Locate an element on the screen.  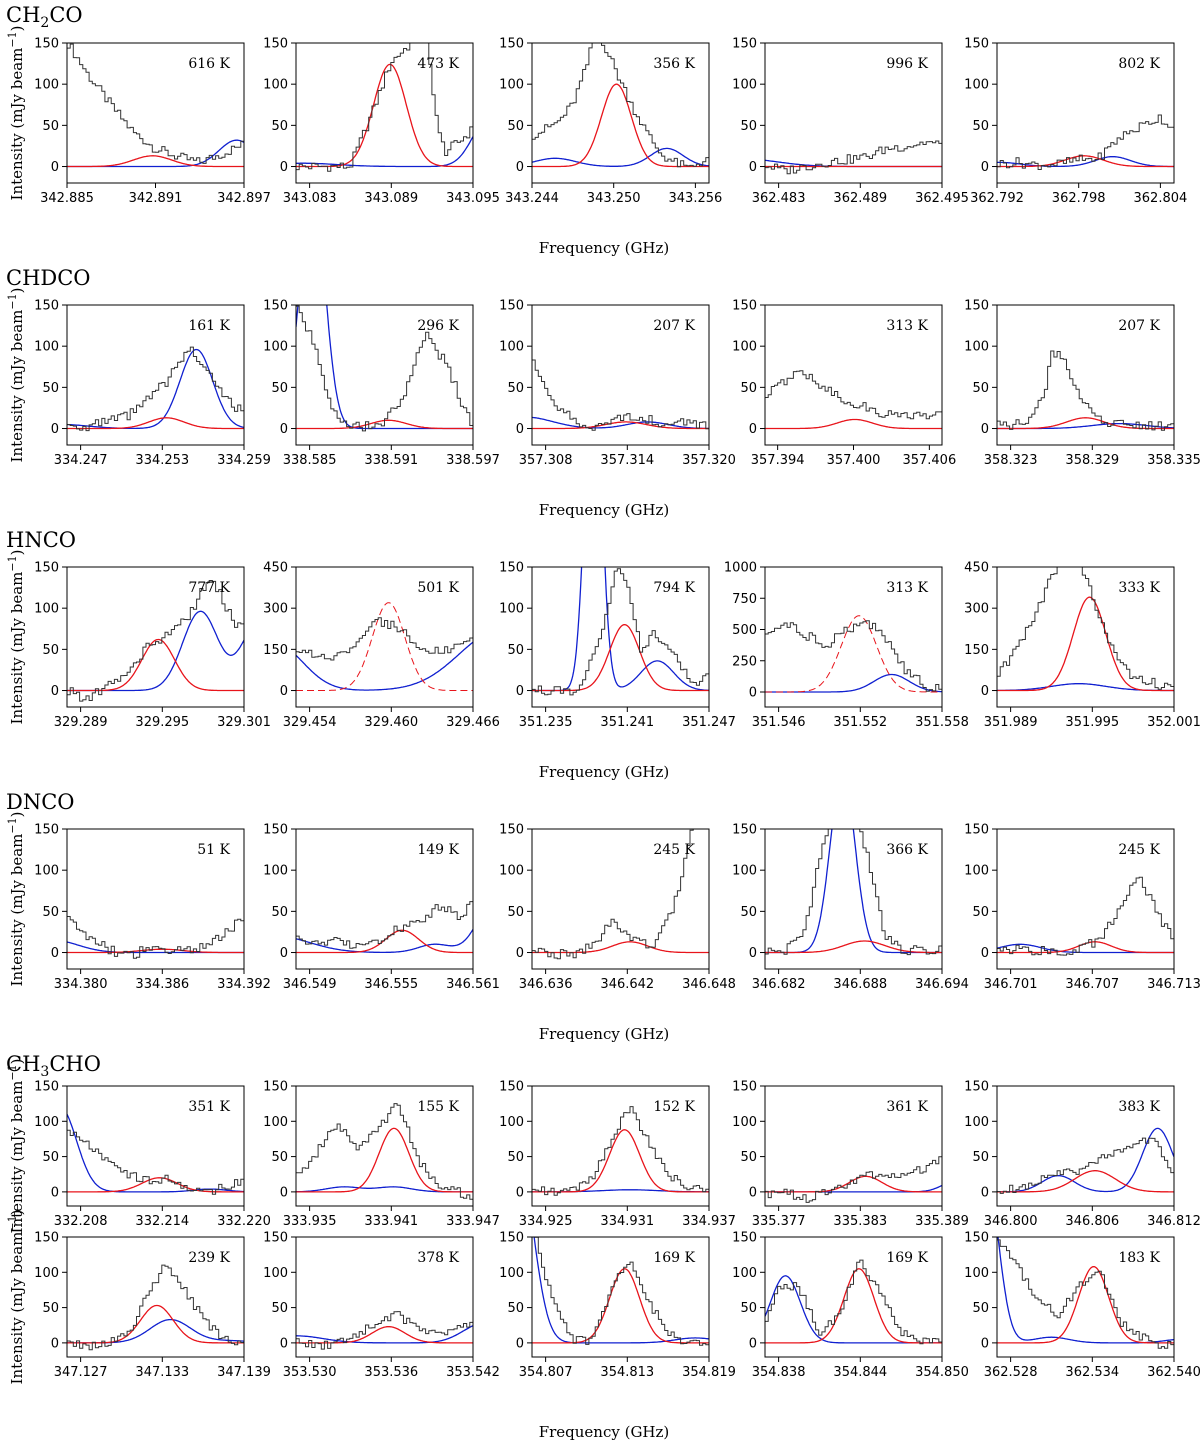
x-tick-label: 343.095 is located at coordinates (473, 198).